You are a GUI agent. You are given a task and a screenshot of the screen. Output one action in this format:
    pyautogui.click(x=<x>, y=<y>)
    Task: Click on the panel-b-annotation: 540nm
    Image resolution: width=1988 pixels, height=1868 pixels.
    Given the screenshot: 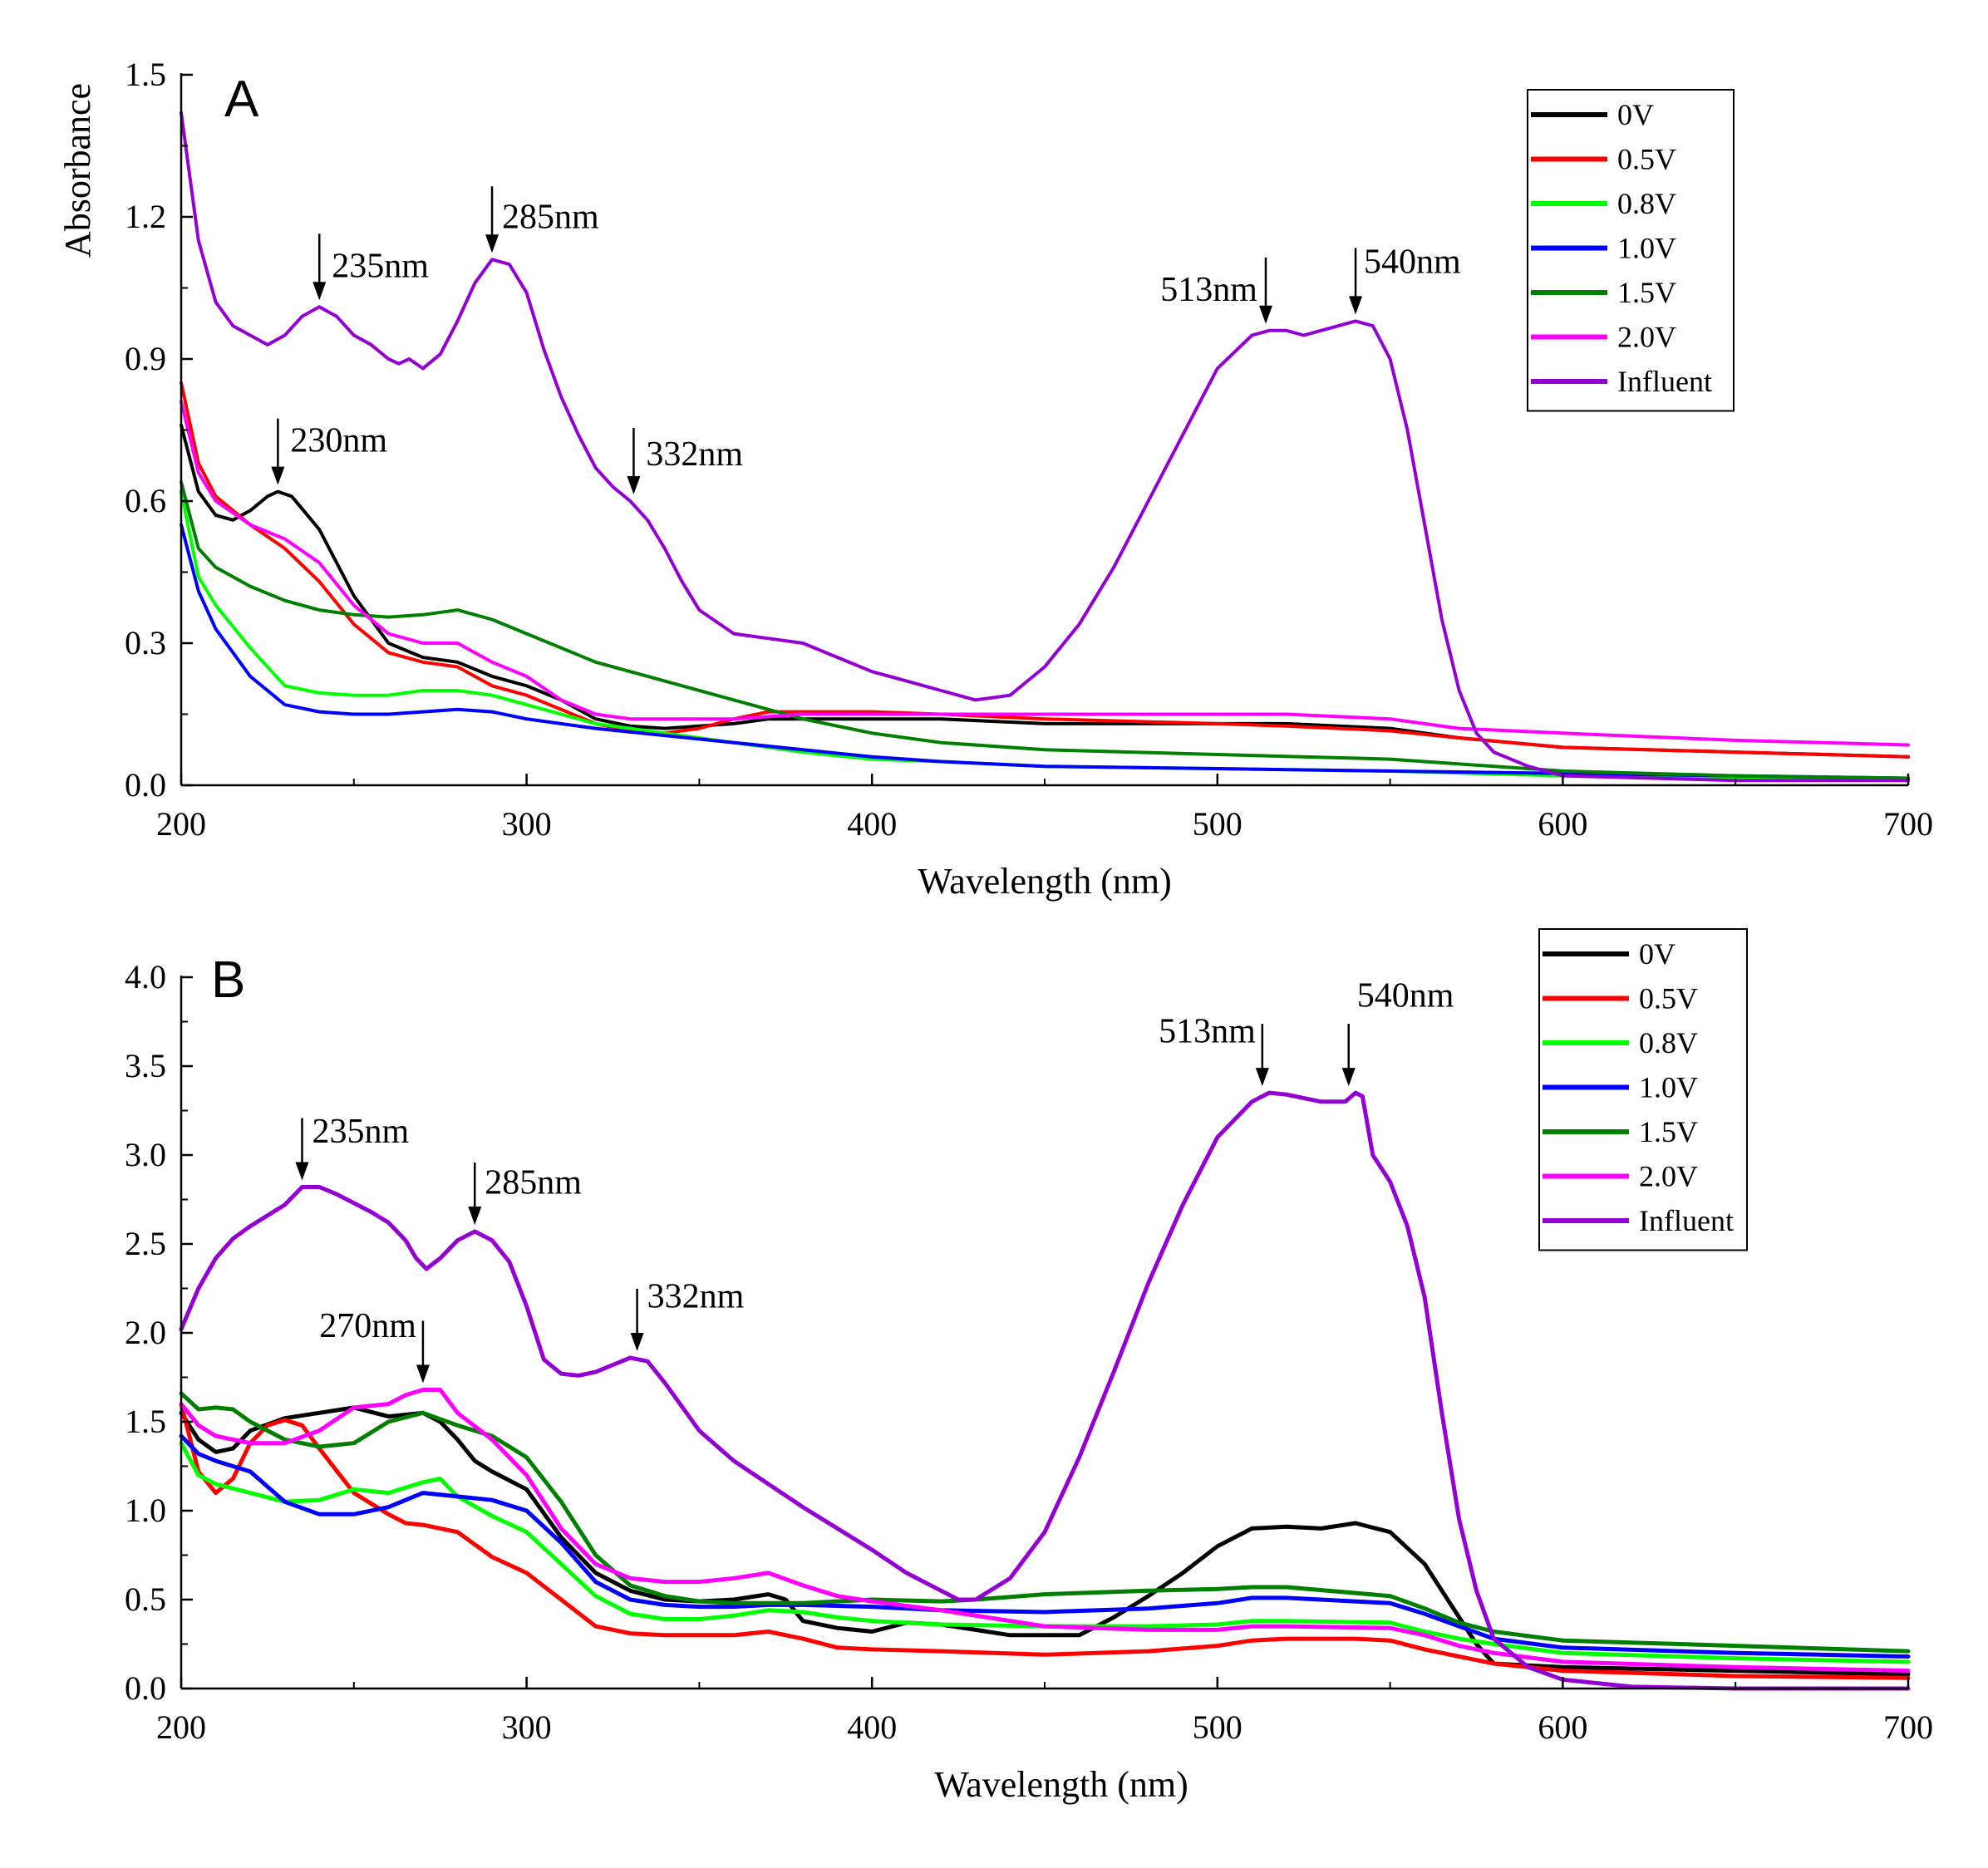 What is the action you would take?
    pyautogui.click(x=1397, y=1032)
    